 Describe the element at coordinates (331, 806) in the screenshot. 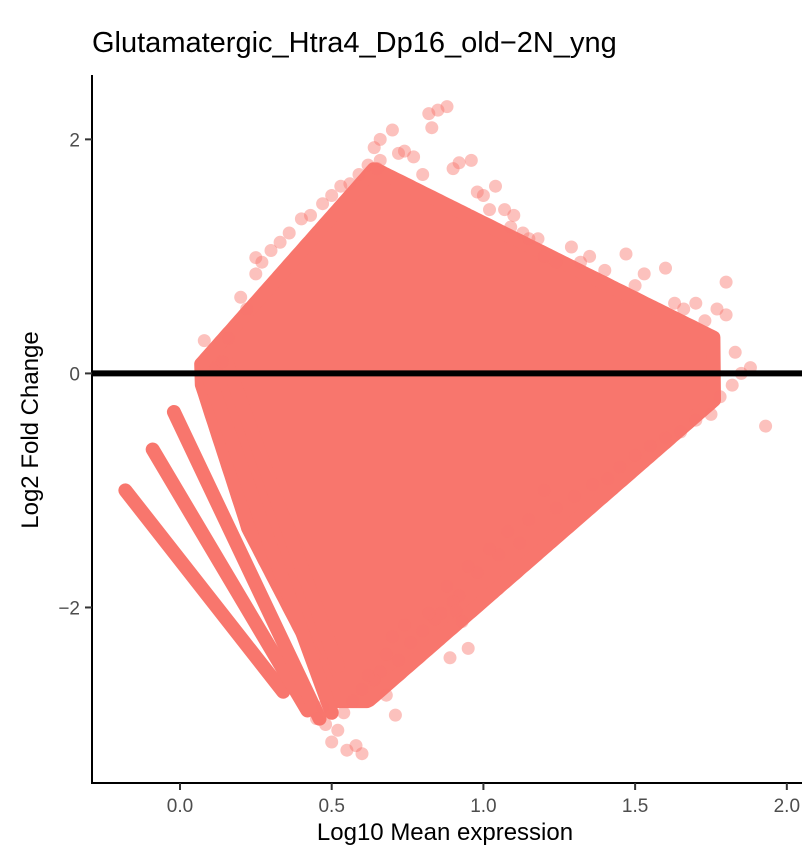

I see `x-tick-label: 0.5` at that location.